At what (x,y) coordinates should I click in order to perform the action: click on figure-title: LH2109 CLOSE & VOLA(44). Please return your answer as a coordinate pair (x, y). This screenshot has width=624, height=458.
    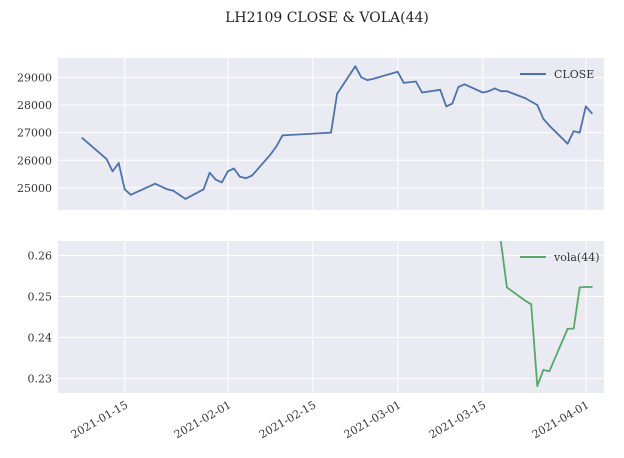
    Looking at the image, I should click on (327, 18).